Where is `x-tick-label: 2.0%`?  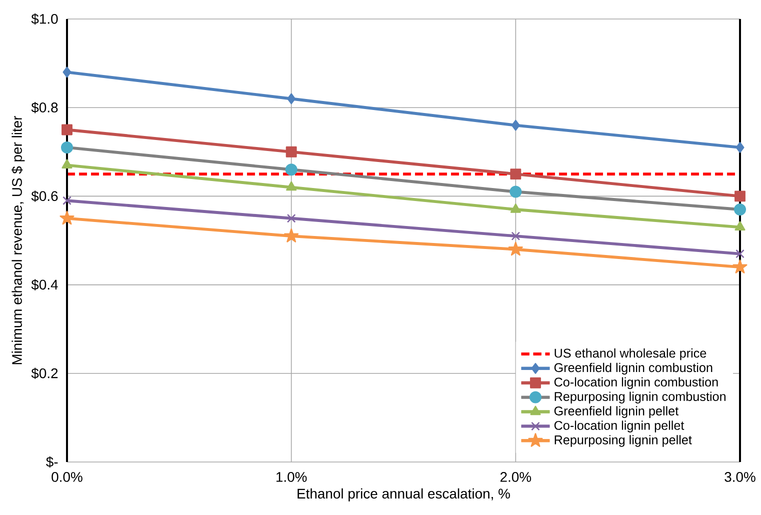 x-tick-label: 2.0% is located at coordinates (516, 477).